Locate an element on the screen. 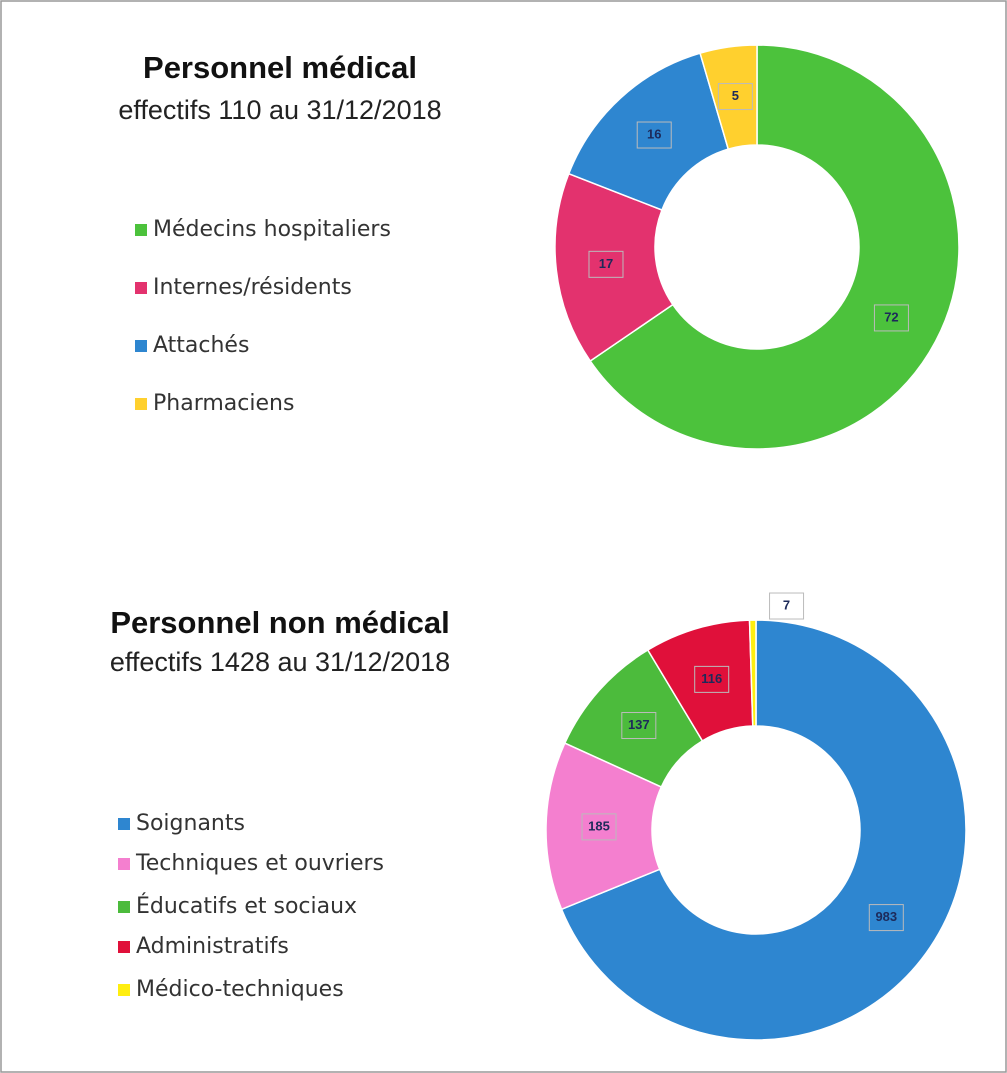  data-label: 116 is located at coordinates (711, 678).